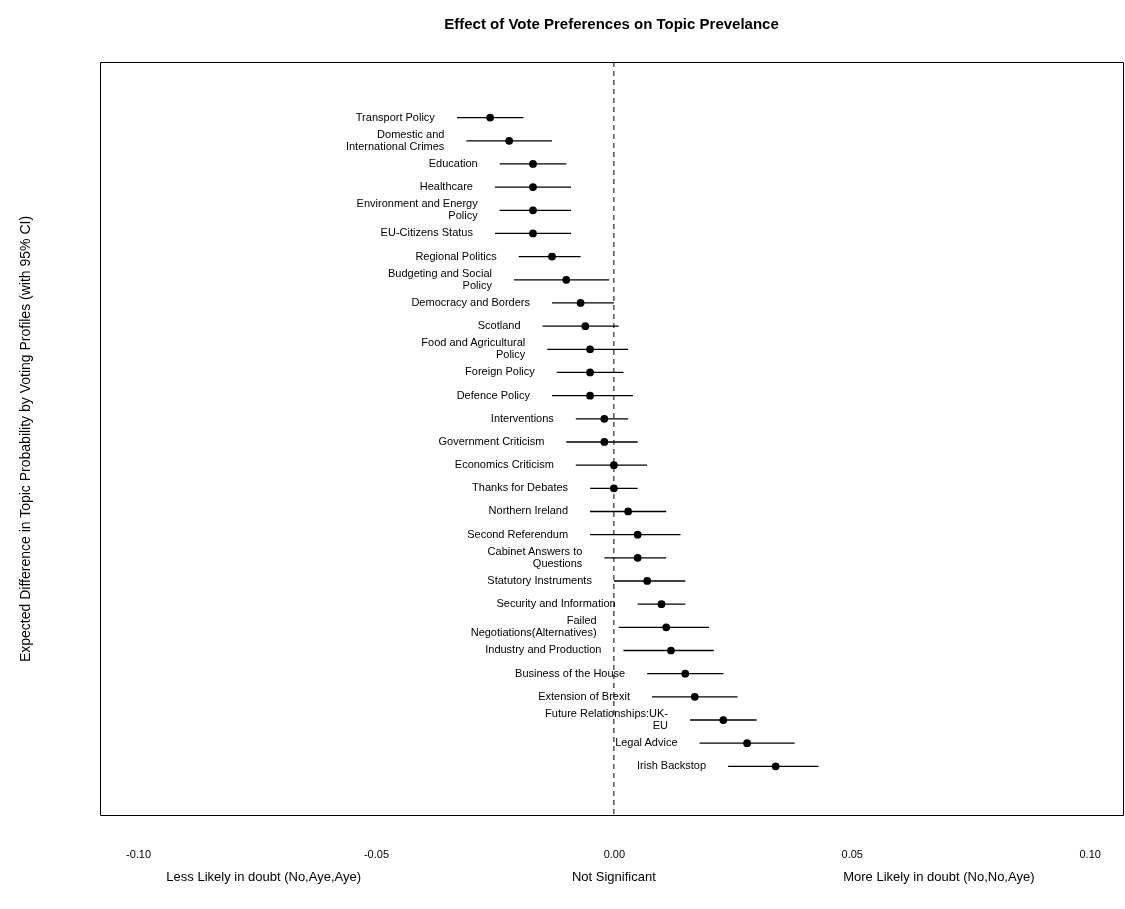  Describe the element at coordinates (939, 876) in the screenshot. I see `text: More Likely in doubt (No,No,Aye)` at that location.